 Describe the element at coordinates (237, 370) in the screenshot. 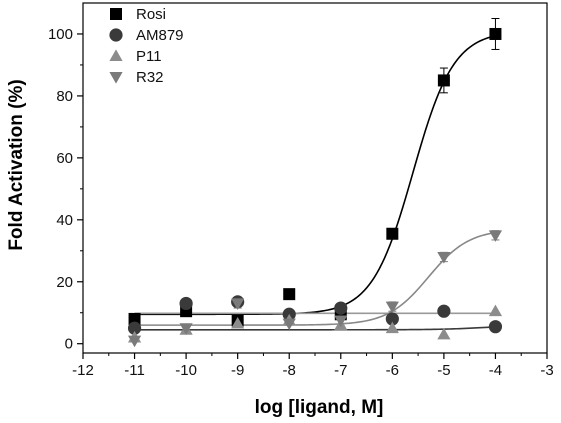

I see `x-tick-label: -9` at that location.